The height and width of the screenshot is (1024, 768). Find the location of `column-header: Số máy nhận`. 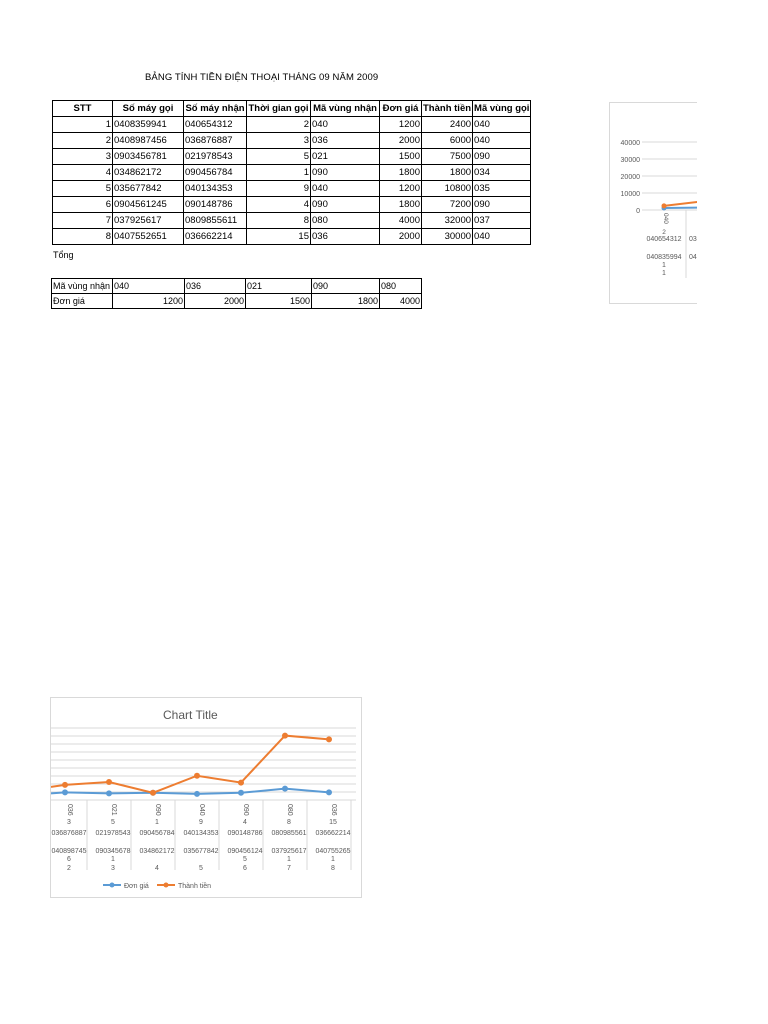

column-header: Số máy nhận is located at coordinates (215, 108).